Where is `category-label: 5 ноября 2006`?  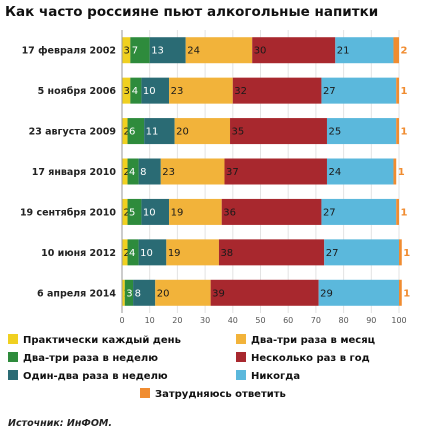
category-label: 5 ноября 2006 is located at coordinates (77, 91).